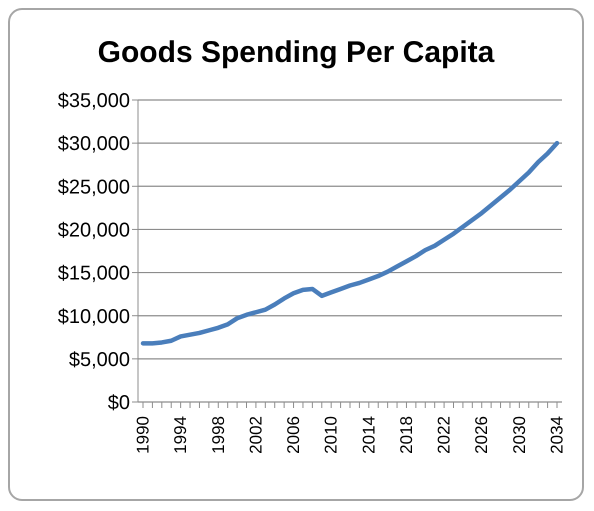  I want to click on x-tick-label: 2034, so click(557, 435).